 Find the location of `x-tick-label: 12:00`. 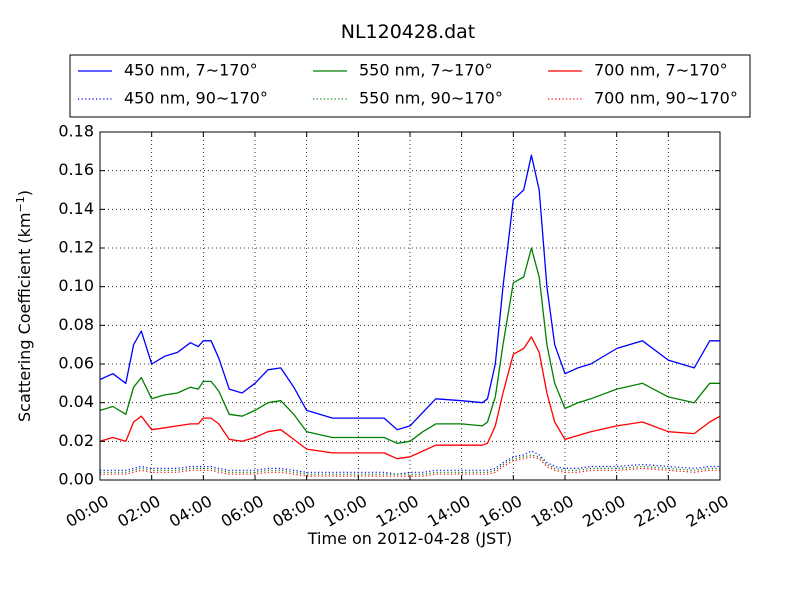

x-tick-label: 12:00 is located at coordinates (397, 511).